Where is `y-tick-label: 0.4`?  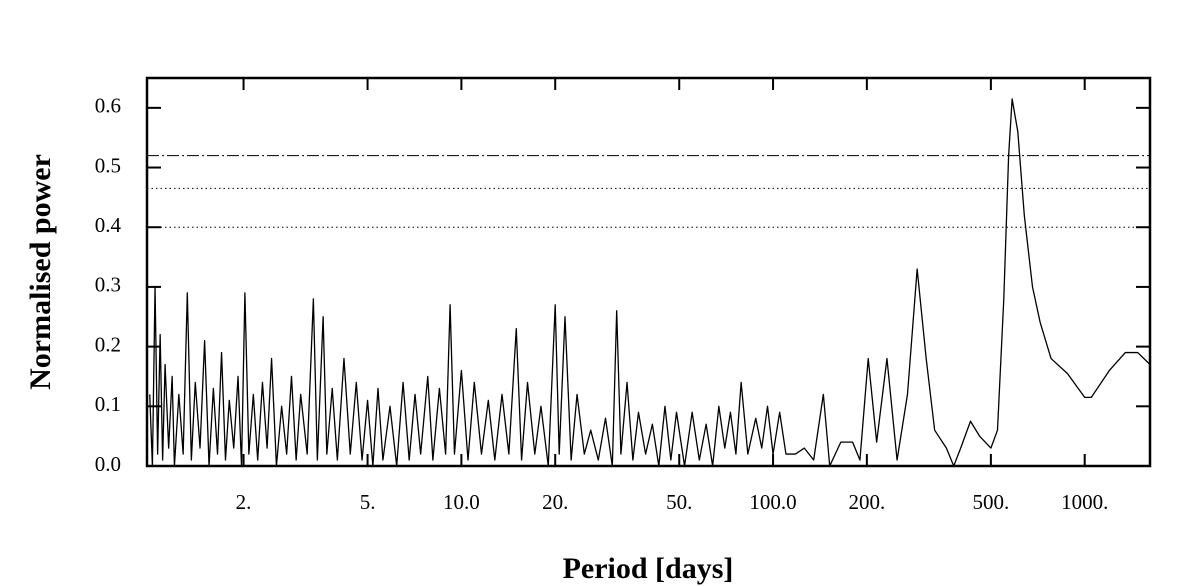 y-tick-label: 0.4 is located at coordinates (108, 225).